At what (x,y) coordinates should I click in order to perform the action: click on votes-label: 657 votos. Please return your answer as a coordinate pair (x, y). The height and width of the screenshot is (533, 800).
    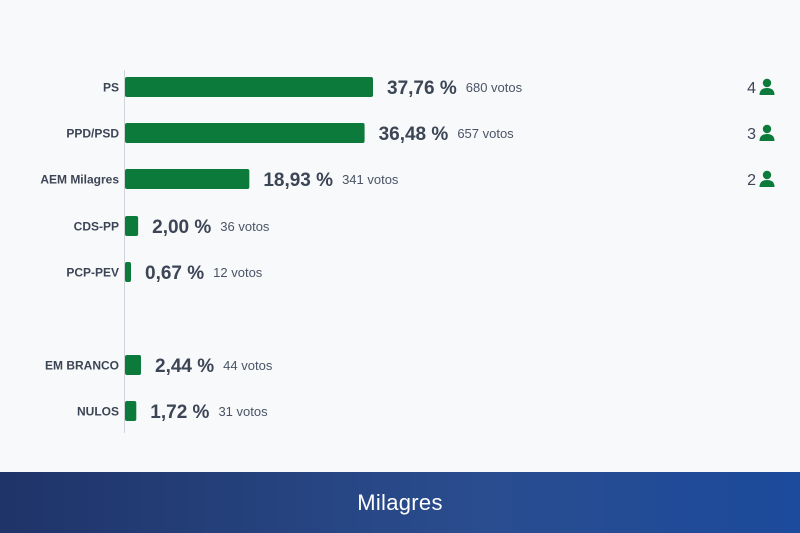
    Looking at the image, I should click on (485, 133).